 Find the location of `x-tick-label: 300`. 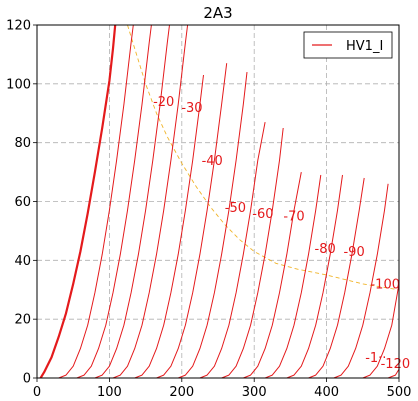

x-tick-label: 300 is located at coordinates (254, 392).